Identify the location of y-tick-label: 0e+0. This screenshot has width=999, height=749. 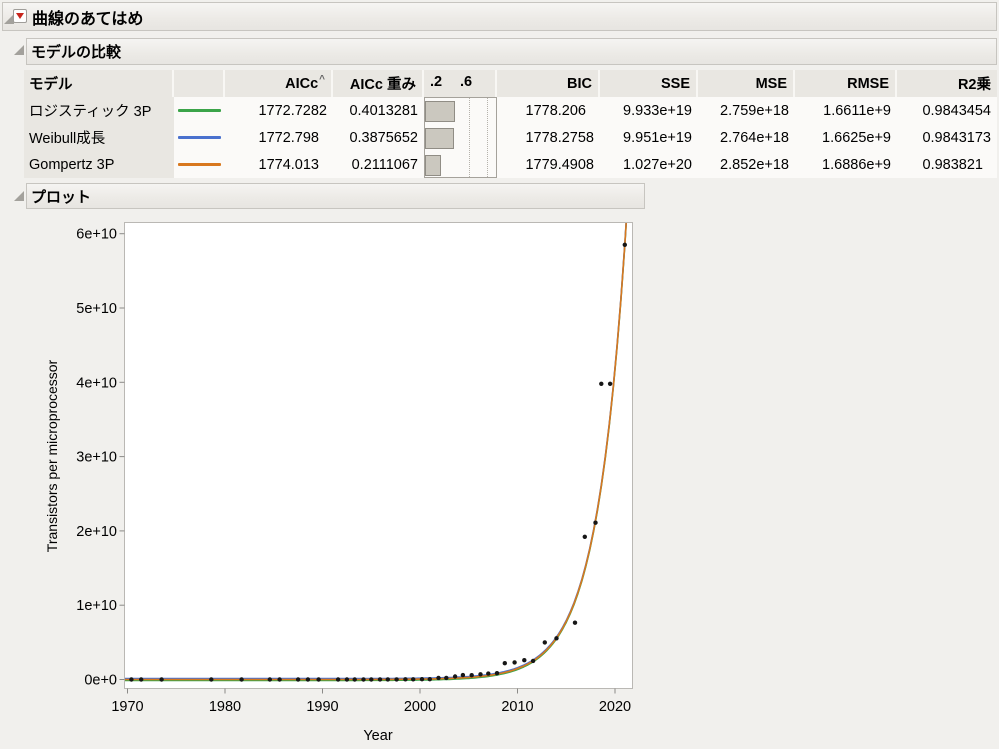
(100, 681).